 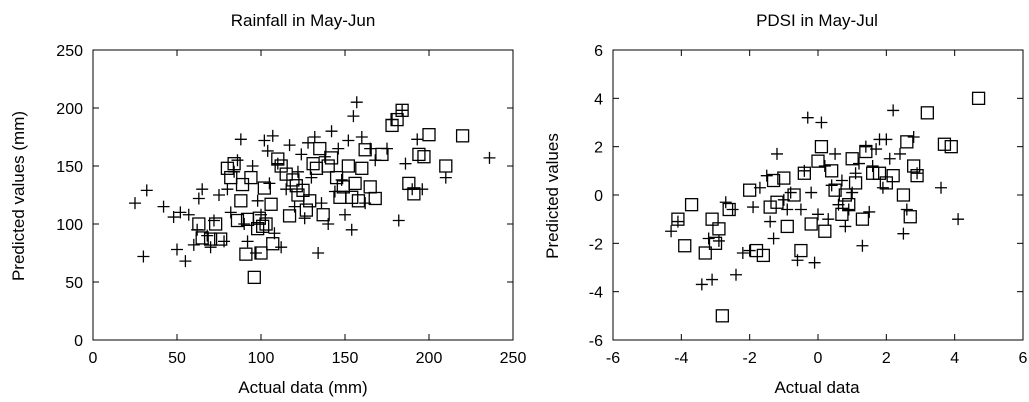 I want to click on y-tick-label: 150, so click(x=69, y=167).